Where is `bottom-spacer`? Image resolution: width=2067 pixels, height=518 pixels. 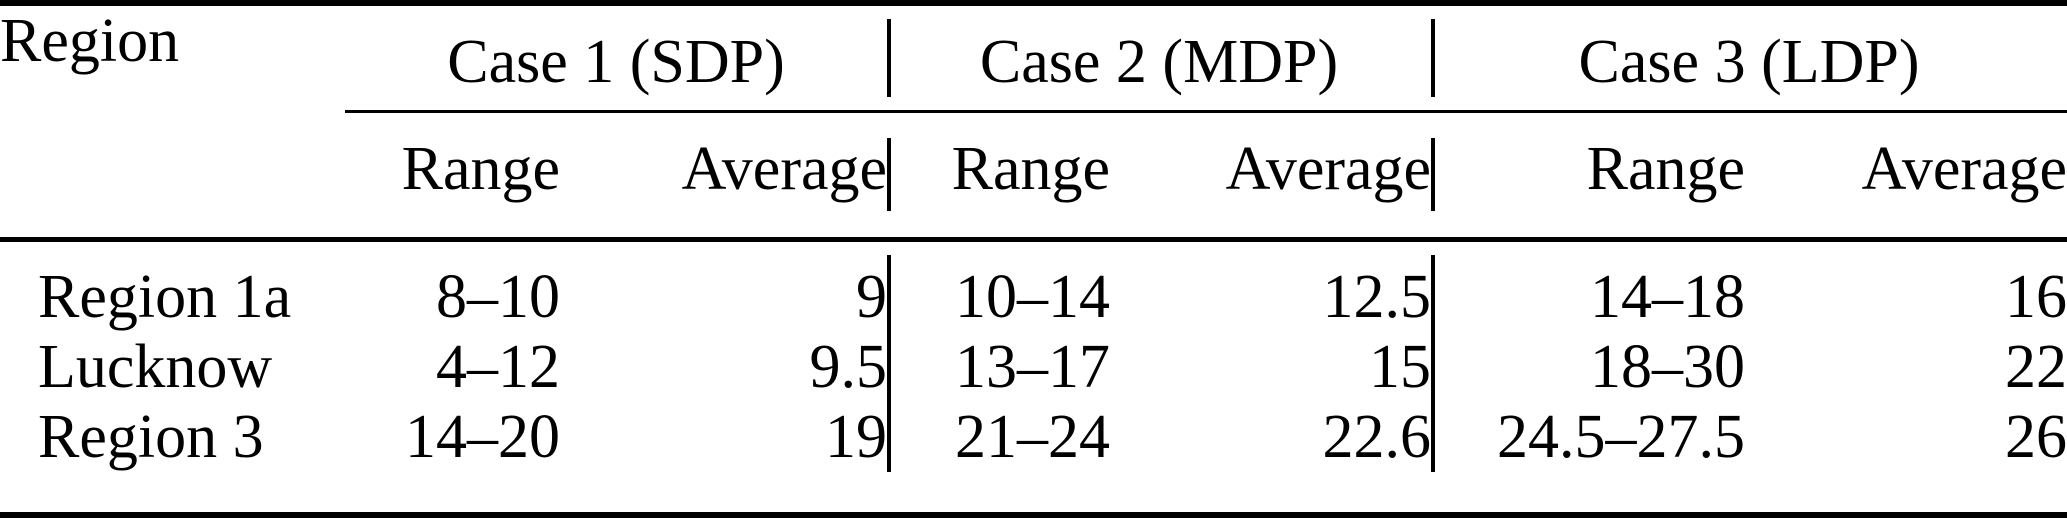
bottom-spacer is located at coordinates (1033, 492).